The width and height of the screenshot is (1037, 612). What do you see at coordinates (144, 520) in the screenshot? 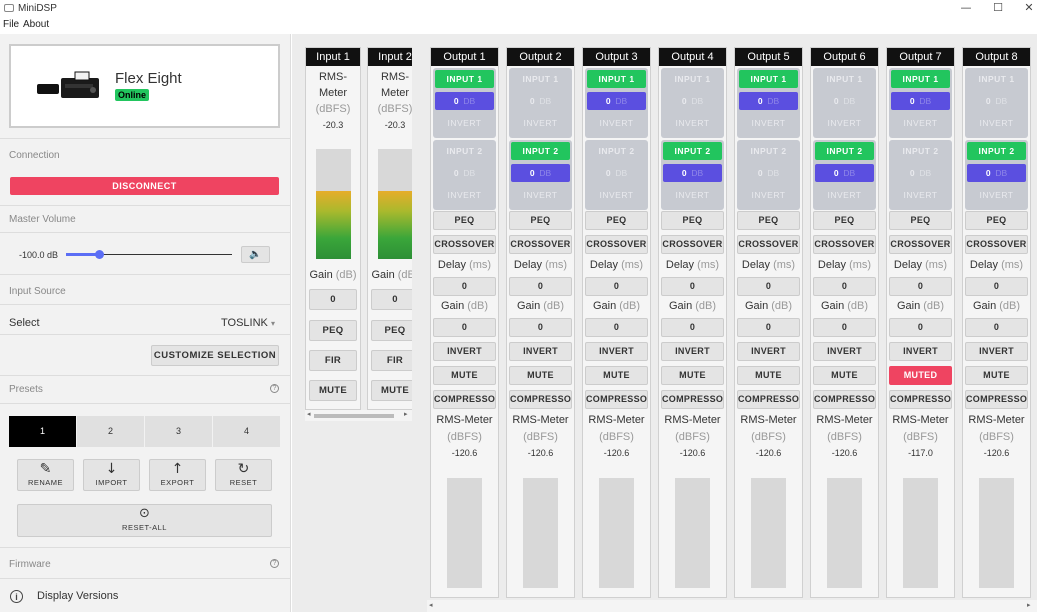
I see `reset-all-button: ⊙ RESET-ALL` at bounding box center [144, 520].